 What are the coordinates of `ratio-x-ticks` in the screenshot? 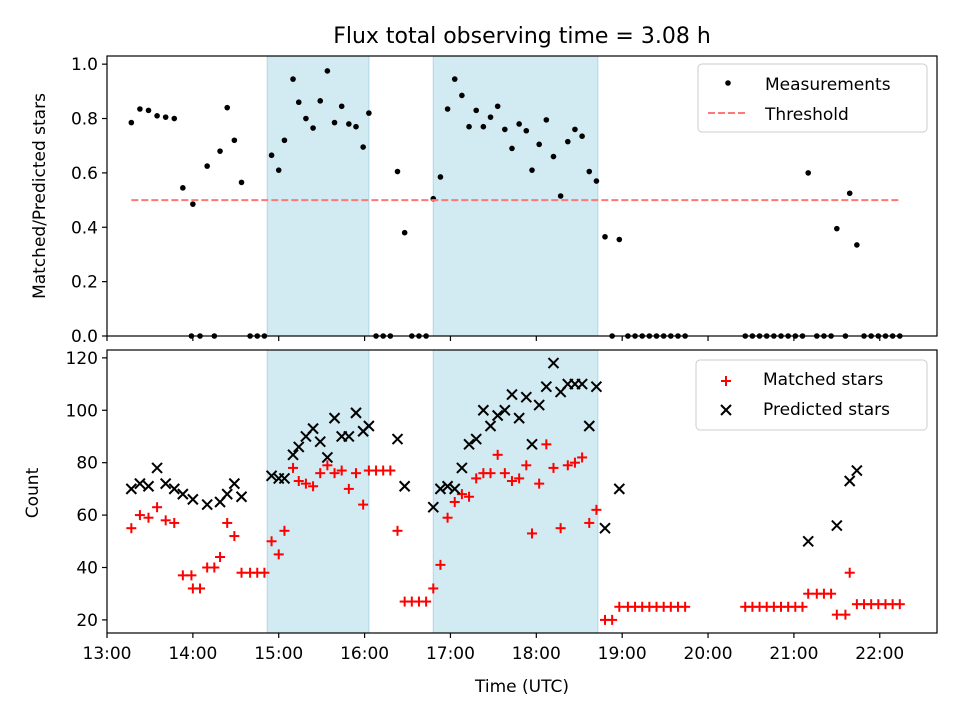 It's located at (493, 338).